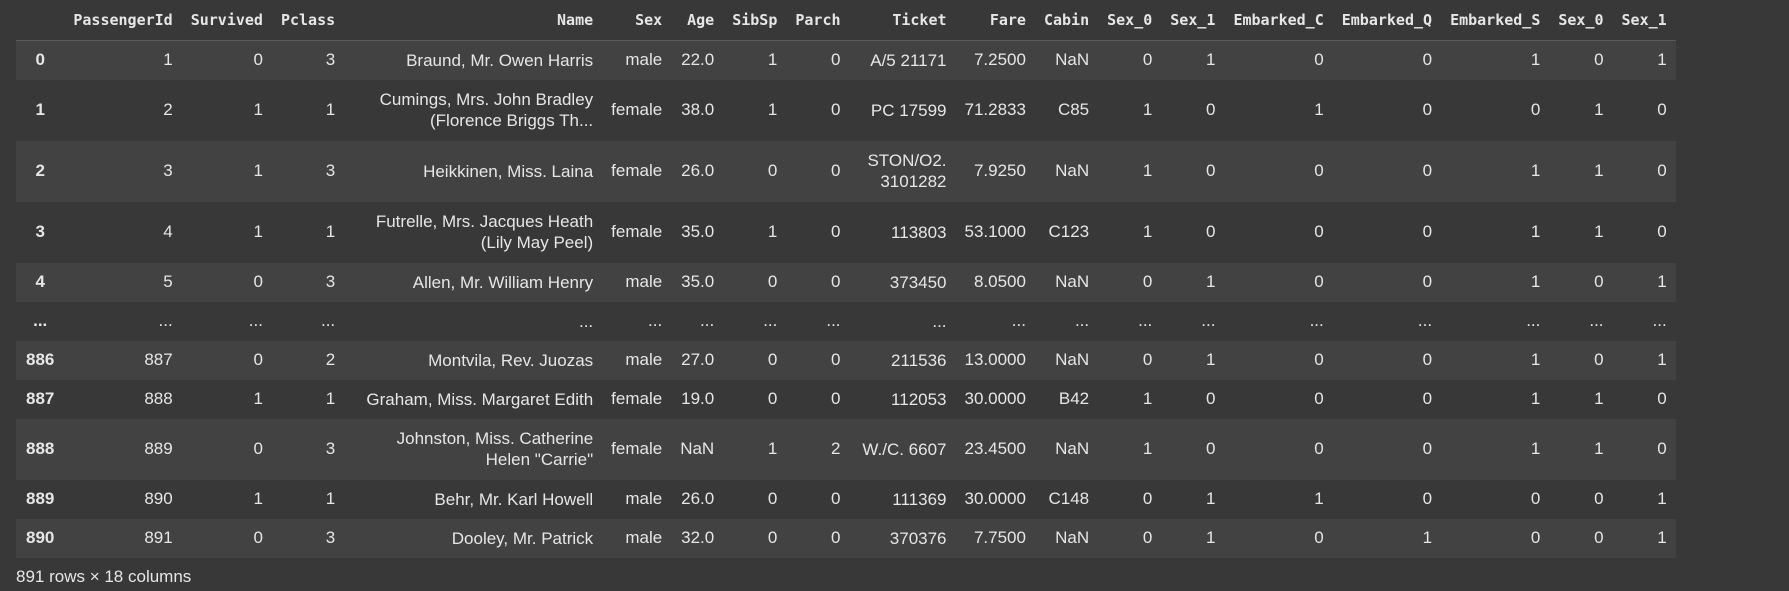 The image size is (1789, 591). I want to click on table-cell: 111369, so click(919, 499).